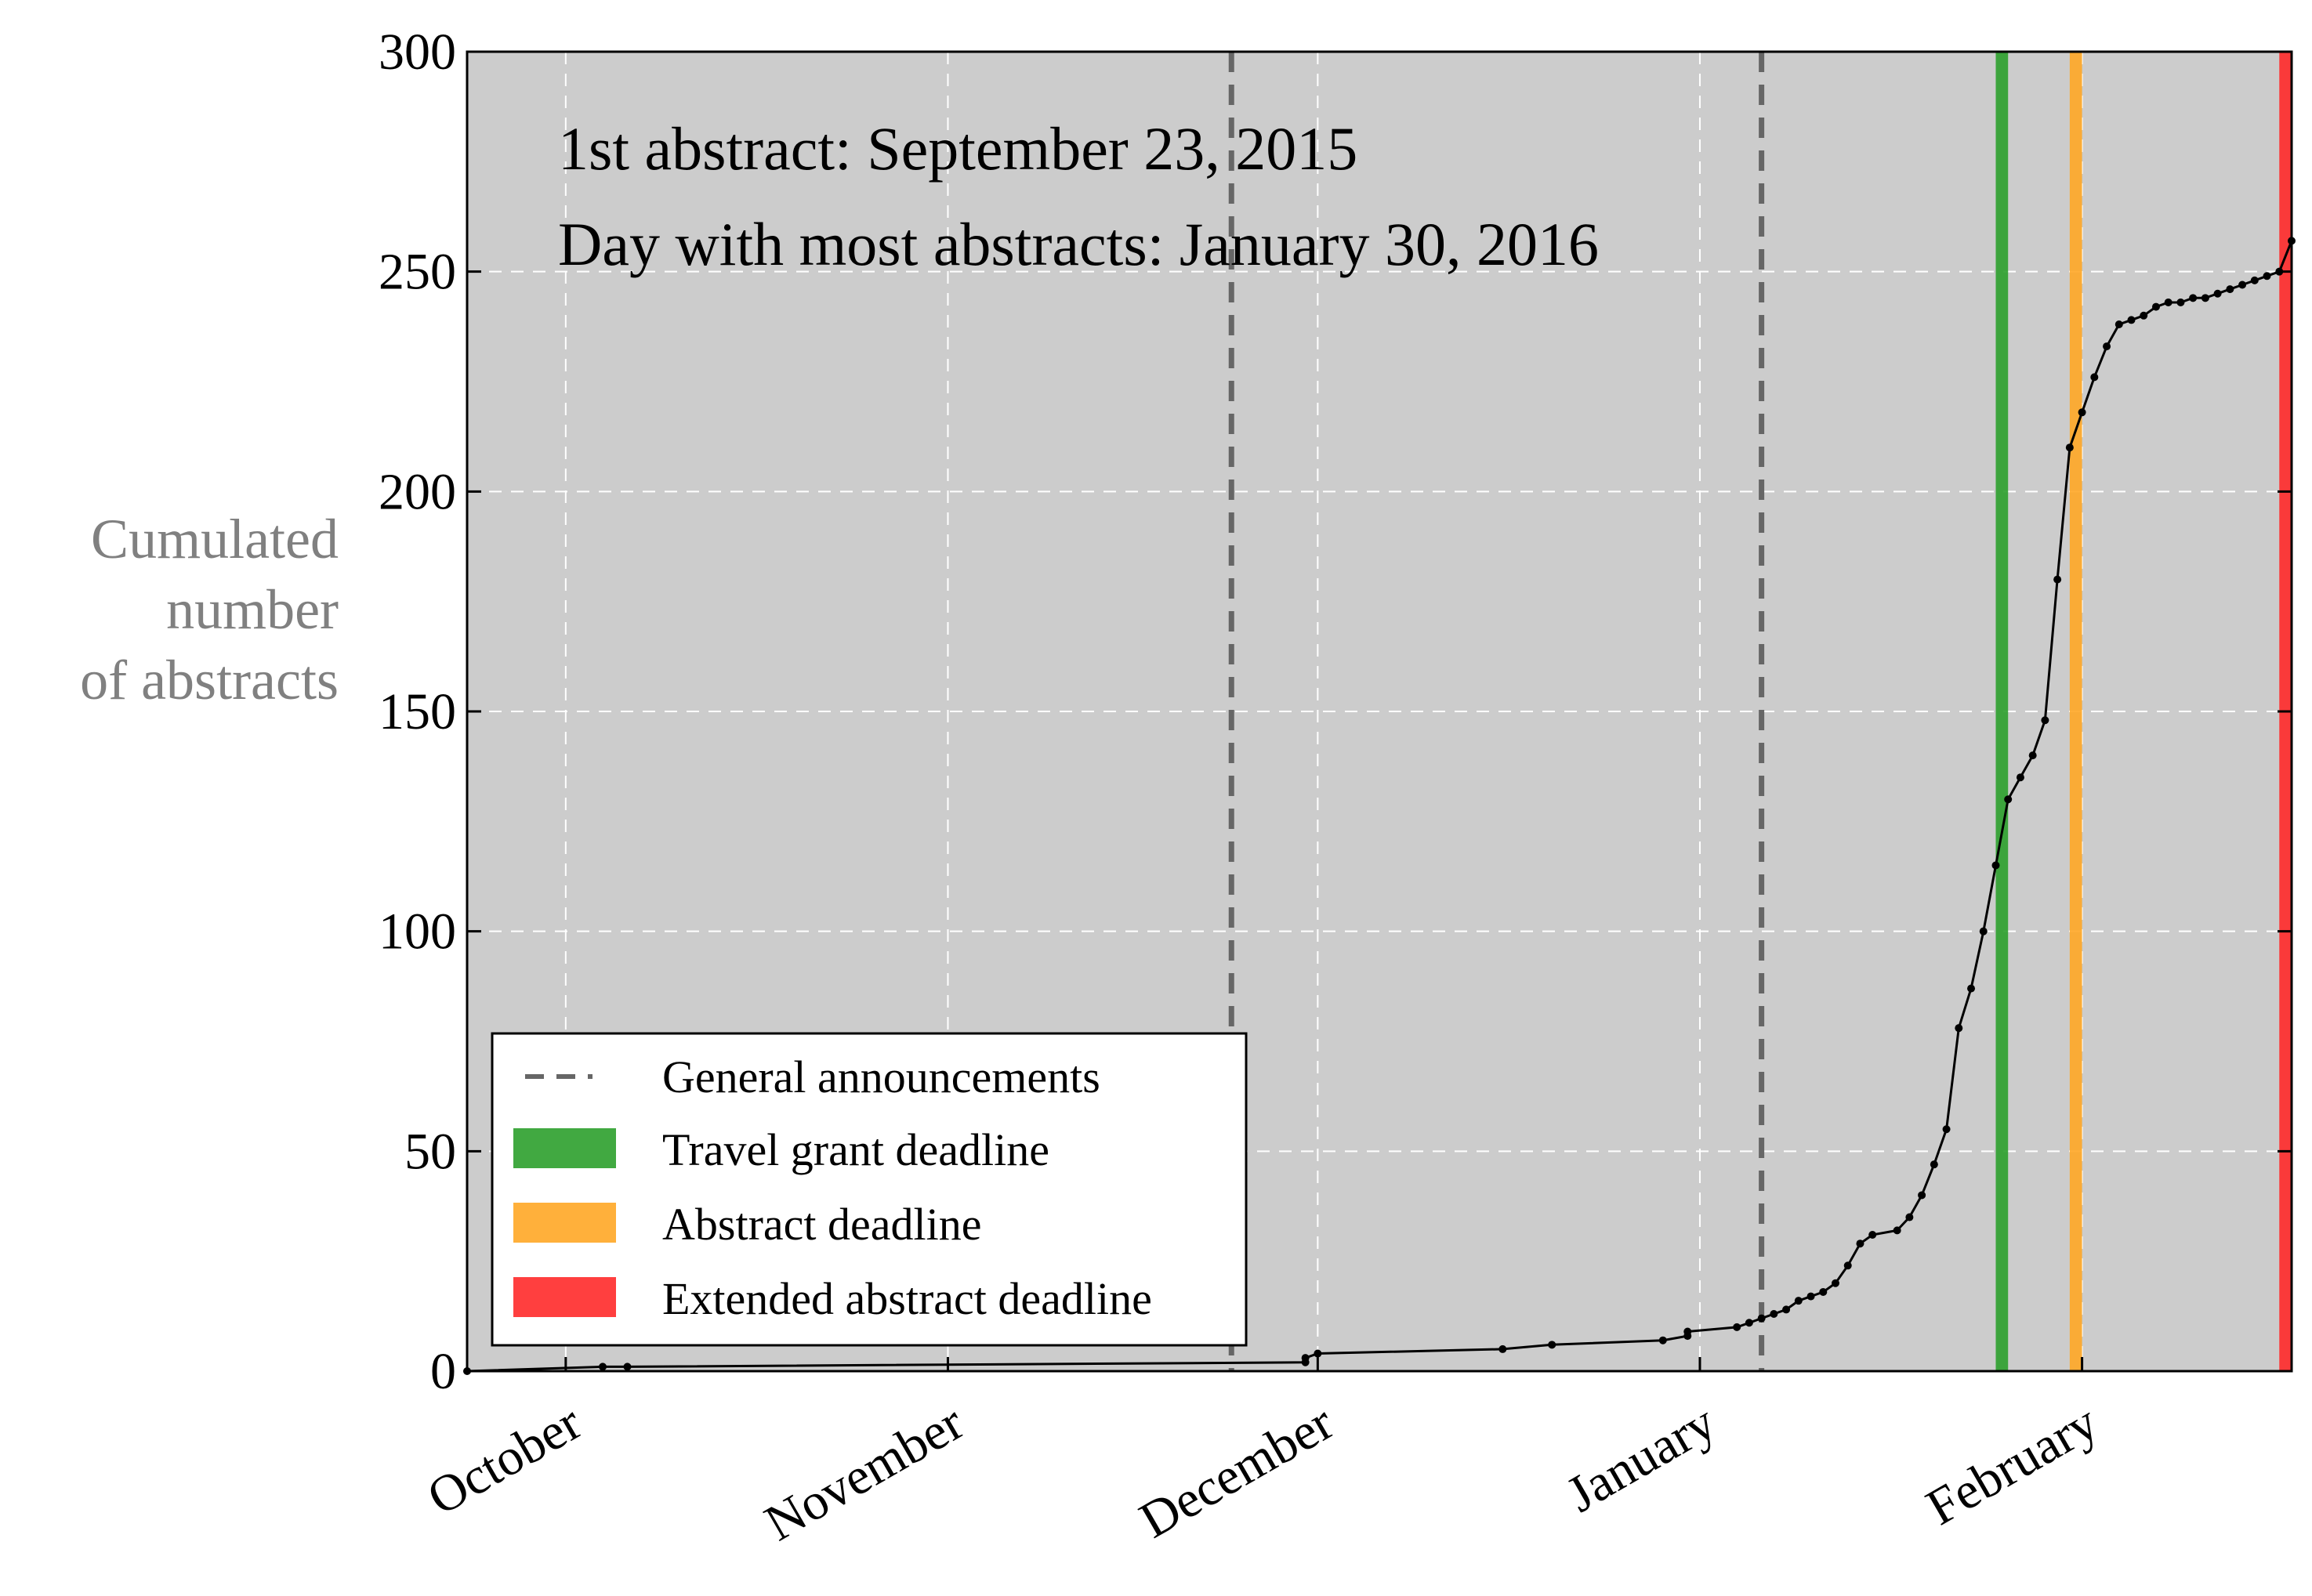 The image size is (2312, 1596). What do you see at coordinates (1236, 1472) in the screenshot?
I see `x-tick-label: December` at bounding box center [1236, 1472].